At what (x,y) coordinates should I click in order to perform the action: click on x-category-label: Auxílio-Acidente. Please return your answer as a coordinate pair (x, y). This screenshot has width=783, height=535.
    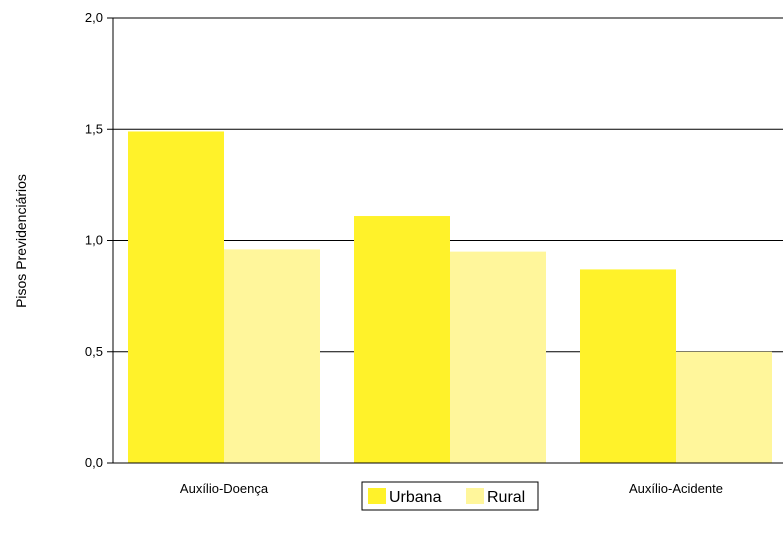
    Looking at the image, I should click on (676, 488).